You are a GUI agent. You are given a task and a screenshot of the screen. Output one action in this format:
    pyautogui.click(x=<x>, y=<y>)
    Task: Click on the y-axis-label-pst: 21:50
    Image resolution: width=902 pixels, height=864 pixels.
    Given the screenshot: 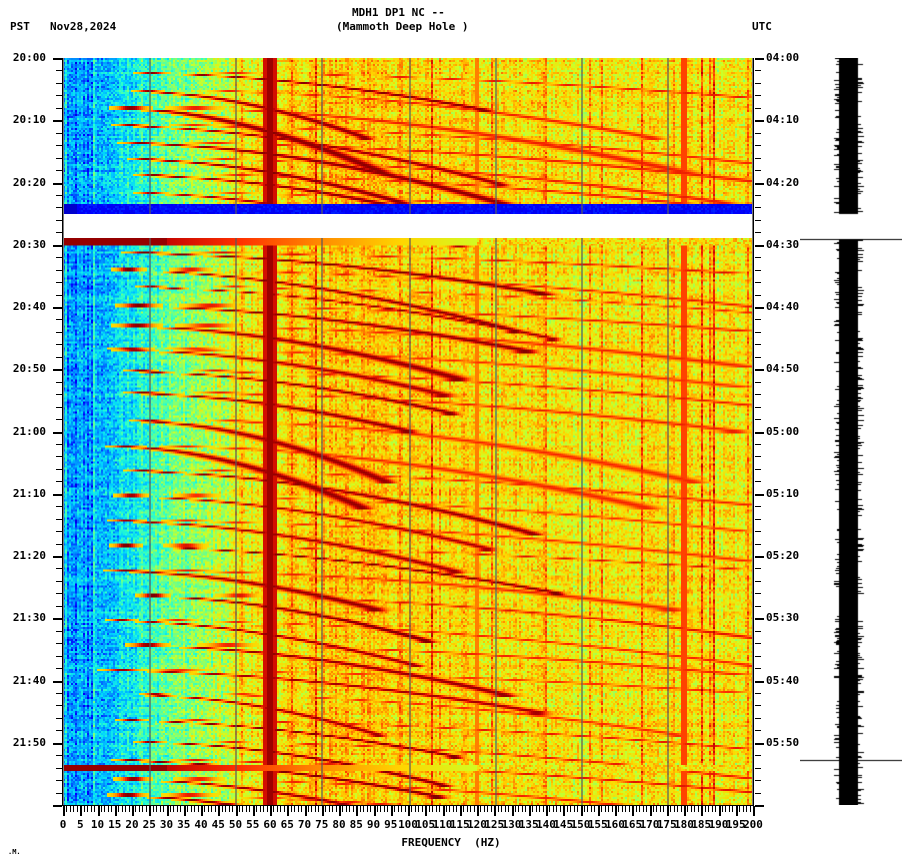 What is the action you would take?
    pyautogui.click(x=29, y=742)
    